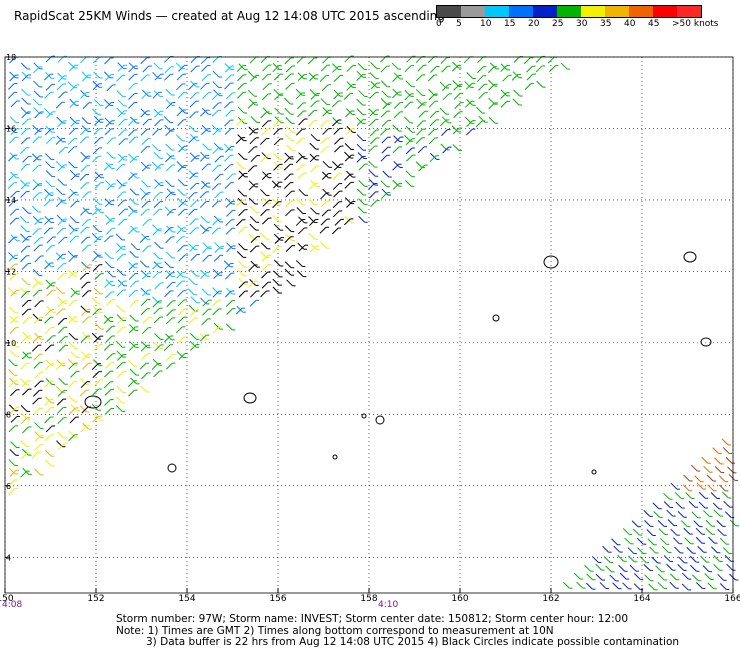 The image size is (740, 650). Describe the element at coordinates (8, 414) in the screenshot. I see `y-tick-label: 8` at that location.